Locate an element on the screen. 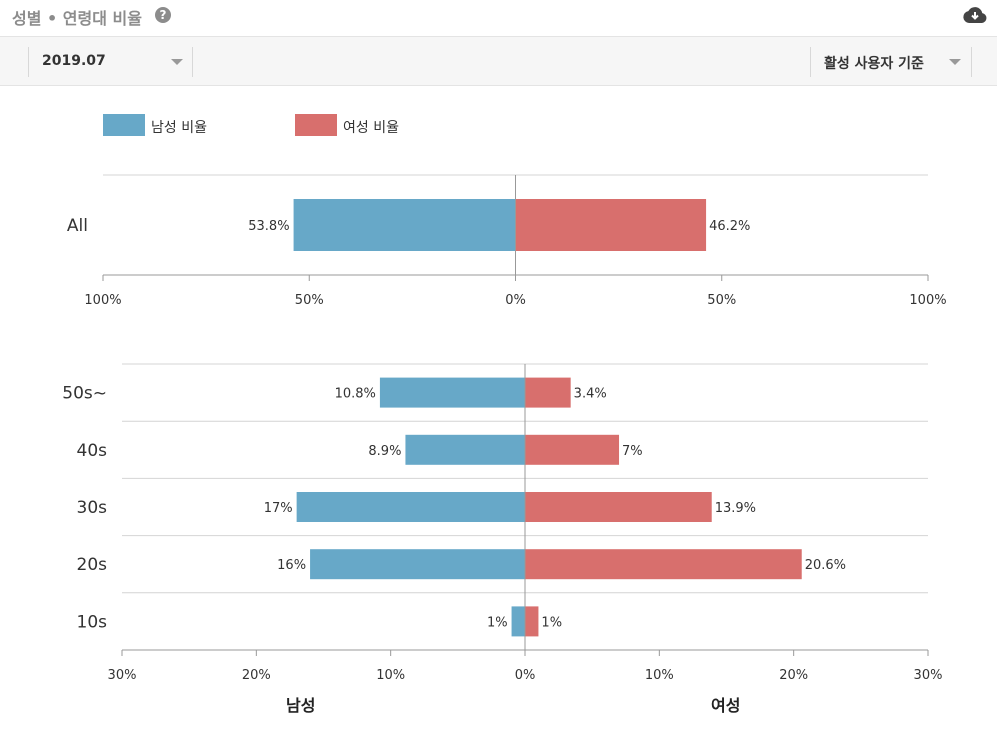  period-select-value: 2019.07 is located at coordinates (74, 61).